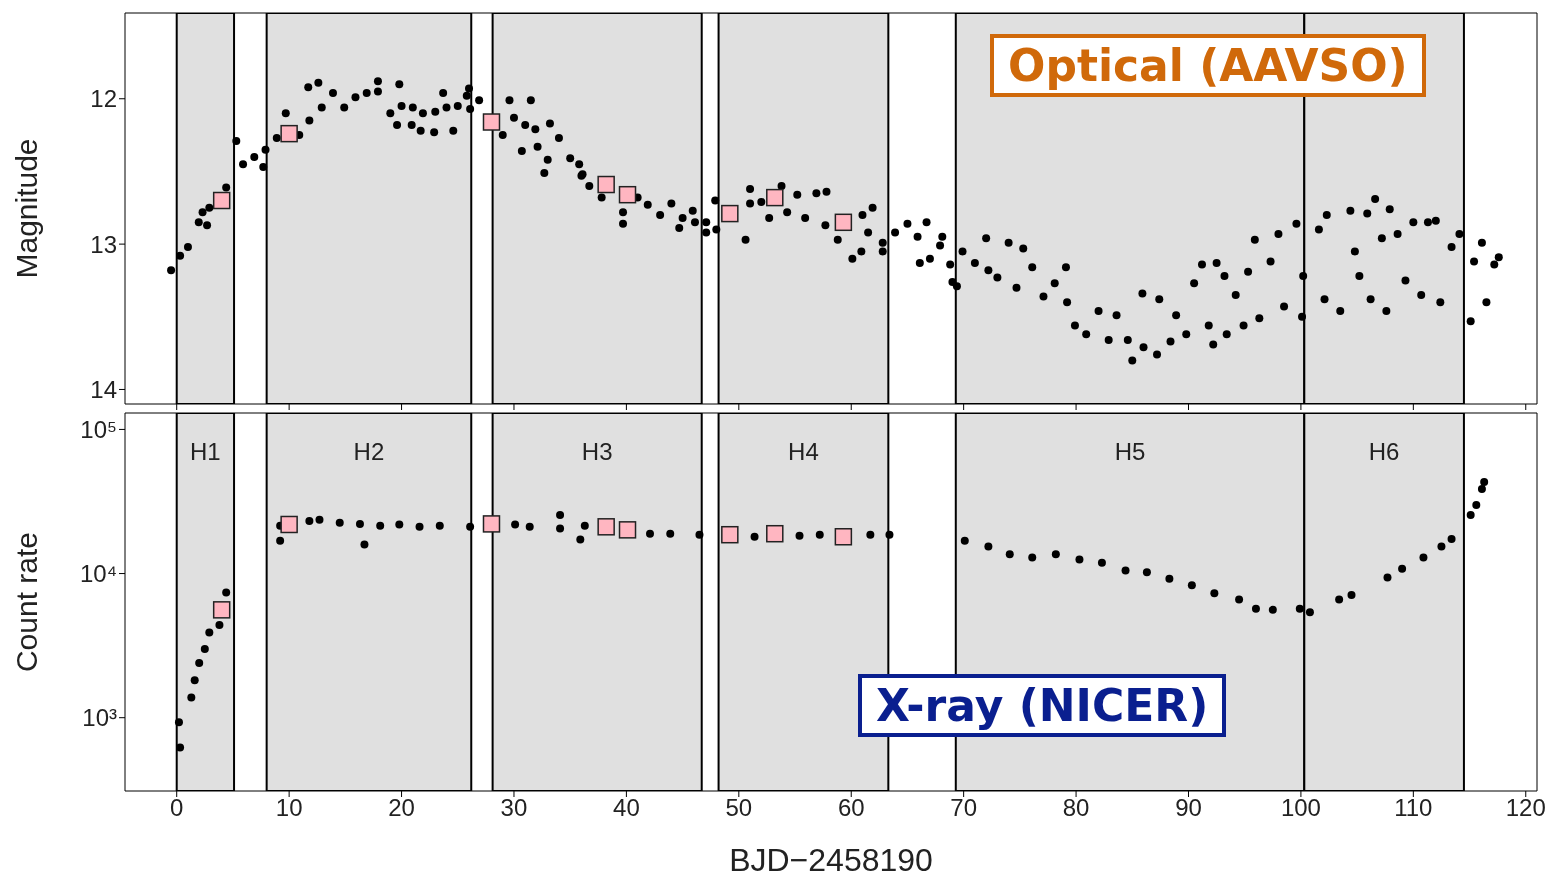 The height and width of the screenshot is (876, 1558). I want to click on band-label: H2, so click(369, 452).